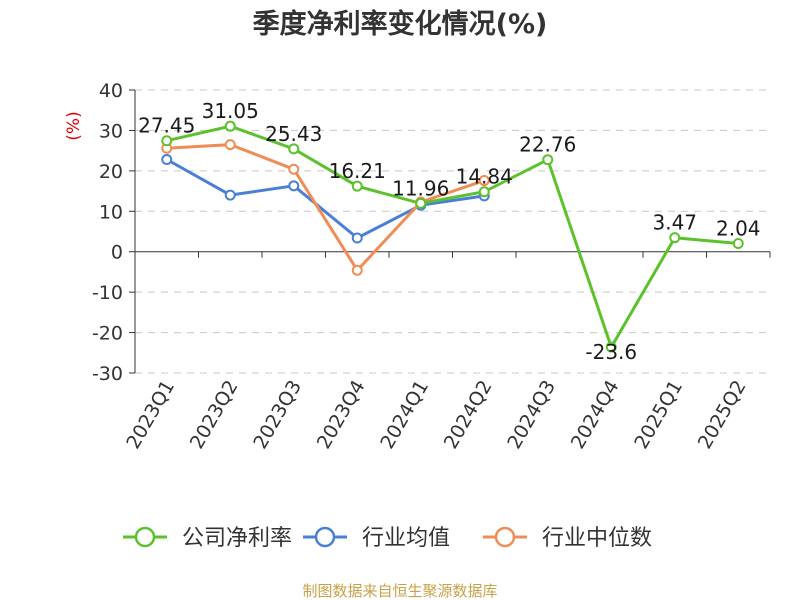 This screenshot has width=800, height=600. I want to click on y-tick-label: -30, so click(107, 374).